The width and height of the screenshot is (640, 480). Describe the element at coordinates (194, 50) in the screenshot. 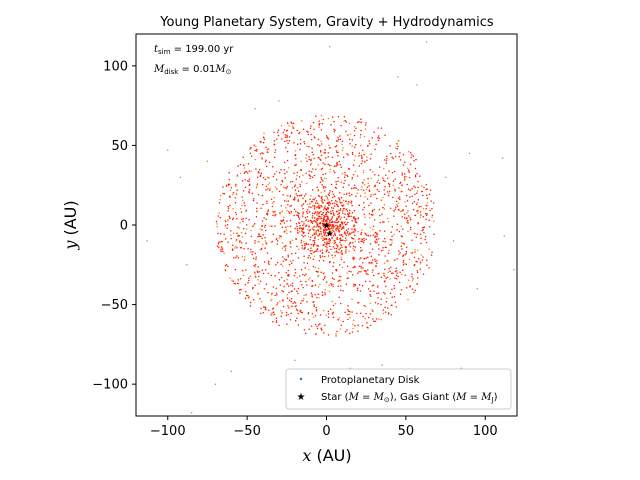

I see `annotation-tsim: tsim = 199.00 yr` at that location.